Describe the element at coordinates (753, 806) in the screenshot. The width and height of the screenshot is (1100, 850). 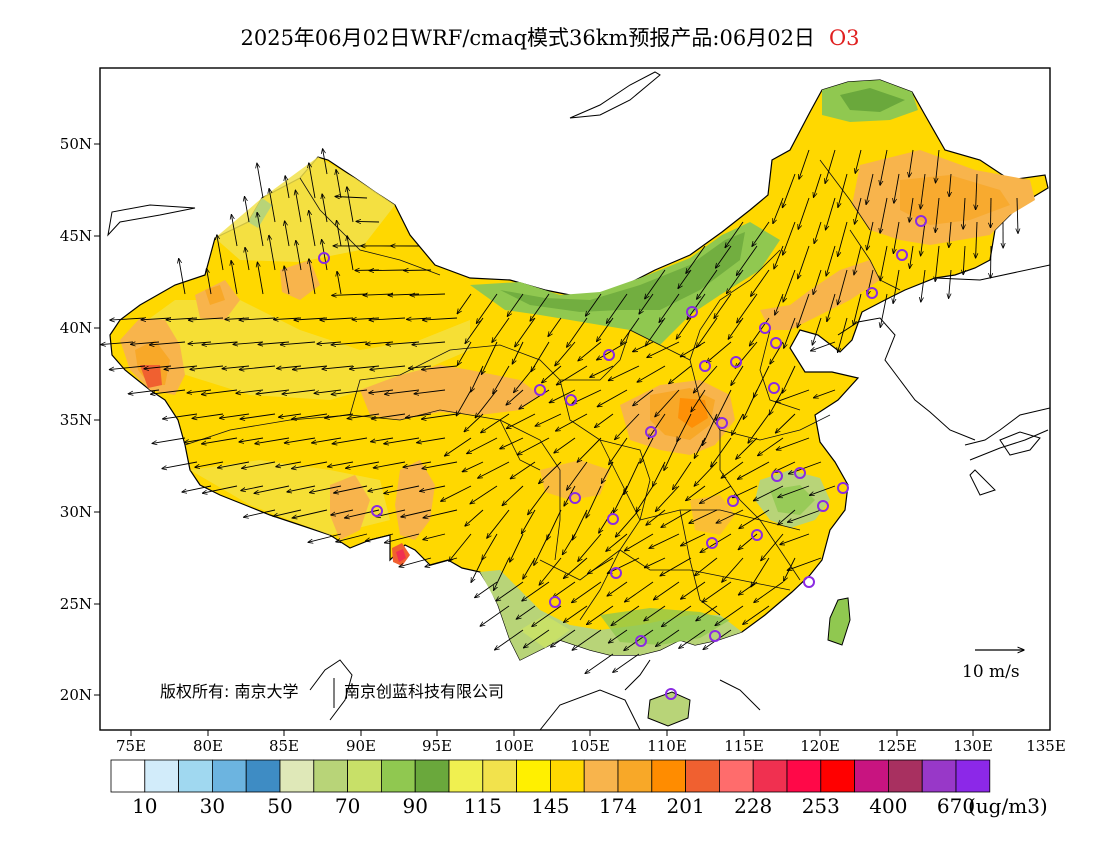
I see `colorbar-label: 228` at that location.